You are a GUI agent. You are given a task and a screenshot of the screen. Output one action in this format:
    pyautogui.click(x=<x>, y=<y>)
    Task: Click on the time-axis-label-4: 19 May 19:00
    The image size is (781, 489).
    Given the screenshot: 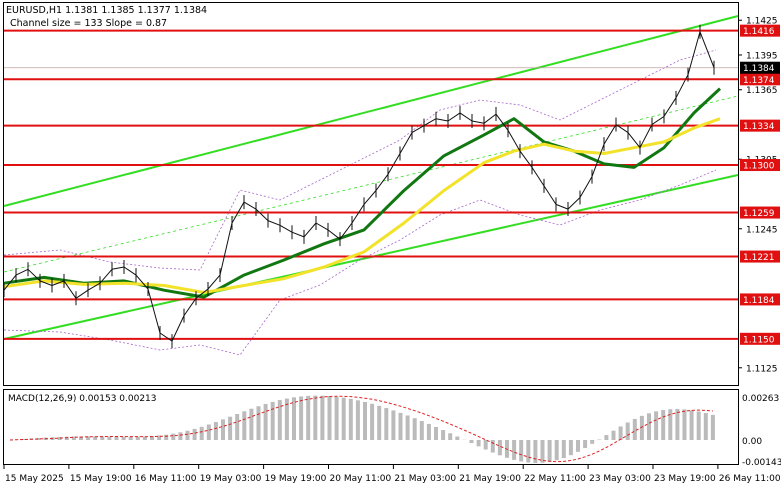 What is the action you would take?
    pyautogui.click(x=296, y=479)
    